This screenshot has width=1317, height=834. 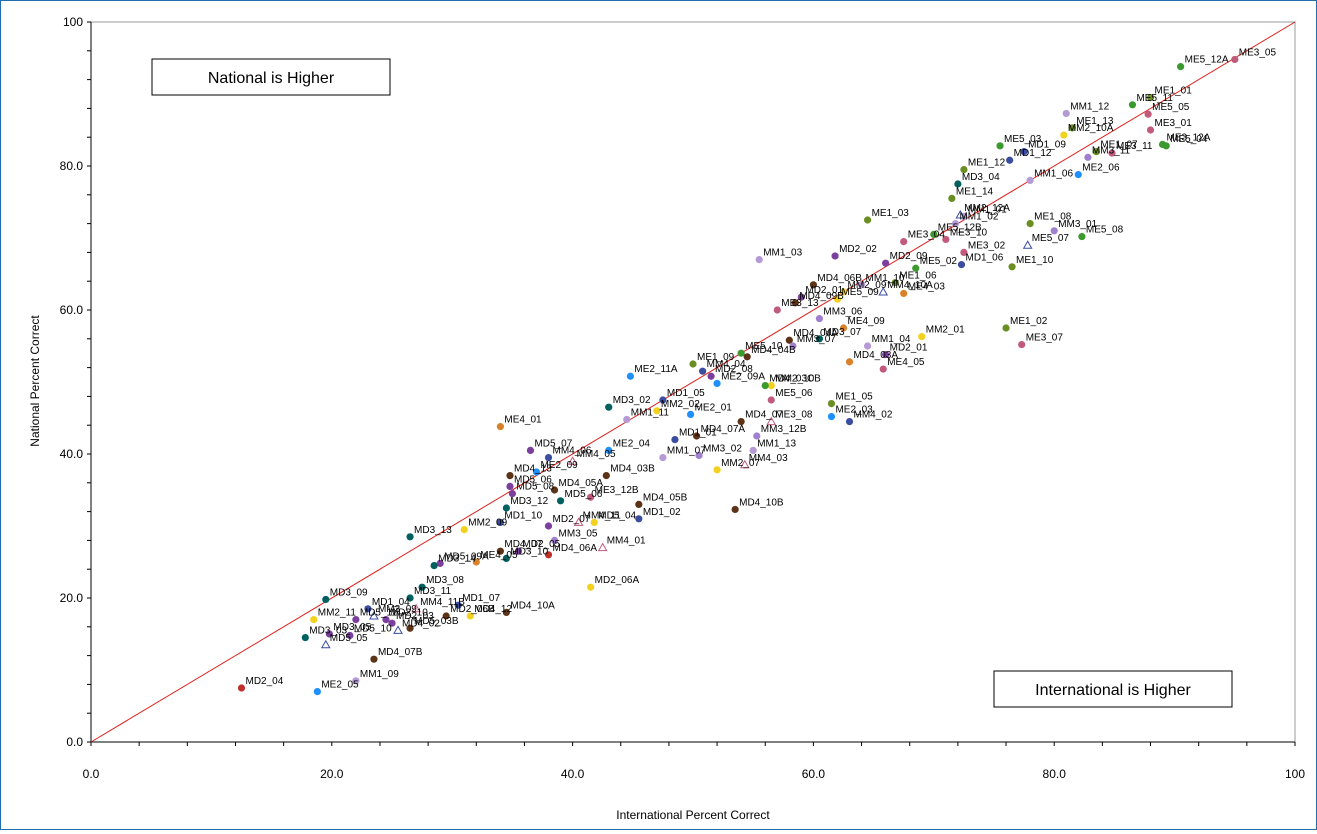 I want to click on point-label: MM2_09, so click(x=487, y=523).